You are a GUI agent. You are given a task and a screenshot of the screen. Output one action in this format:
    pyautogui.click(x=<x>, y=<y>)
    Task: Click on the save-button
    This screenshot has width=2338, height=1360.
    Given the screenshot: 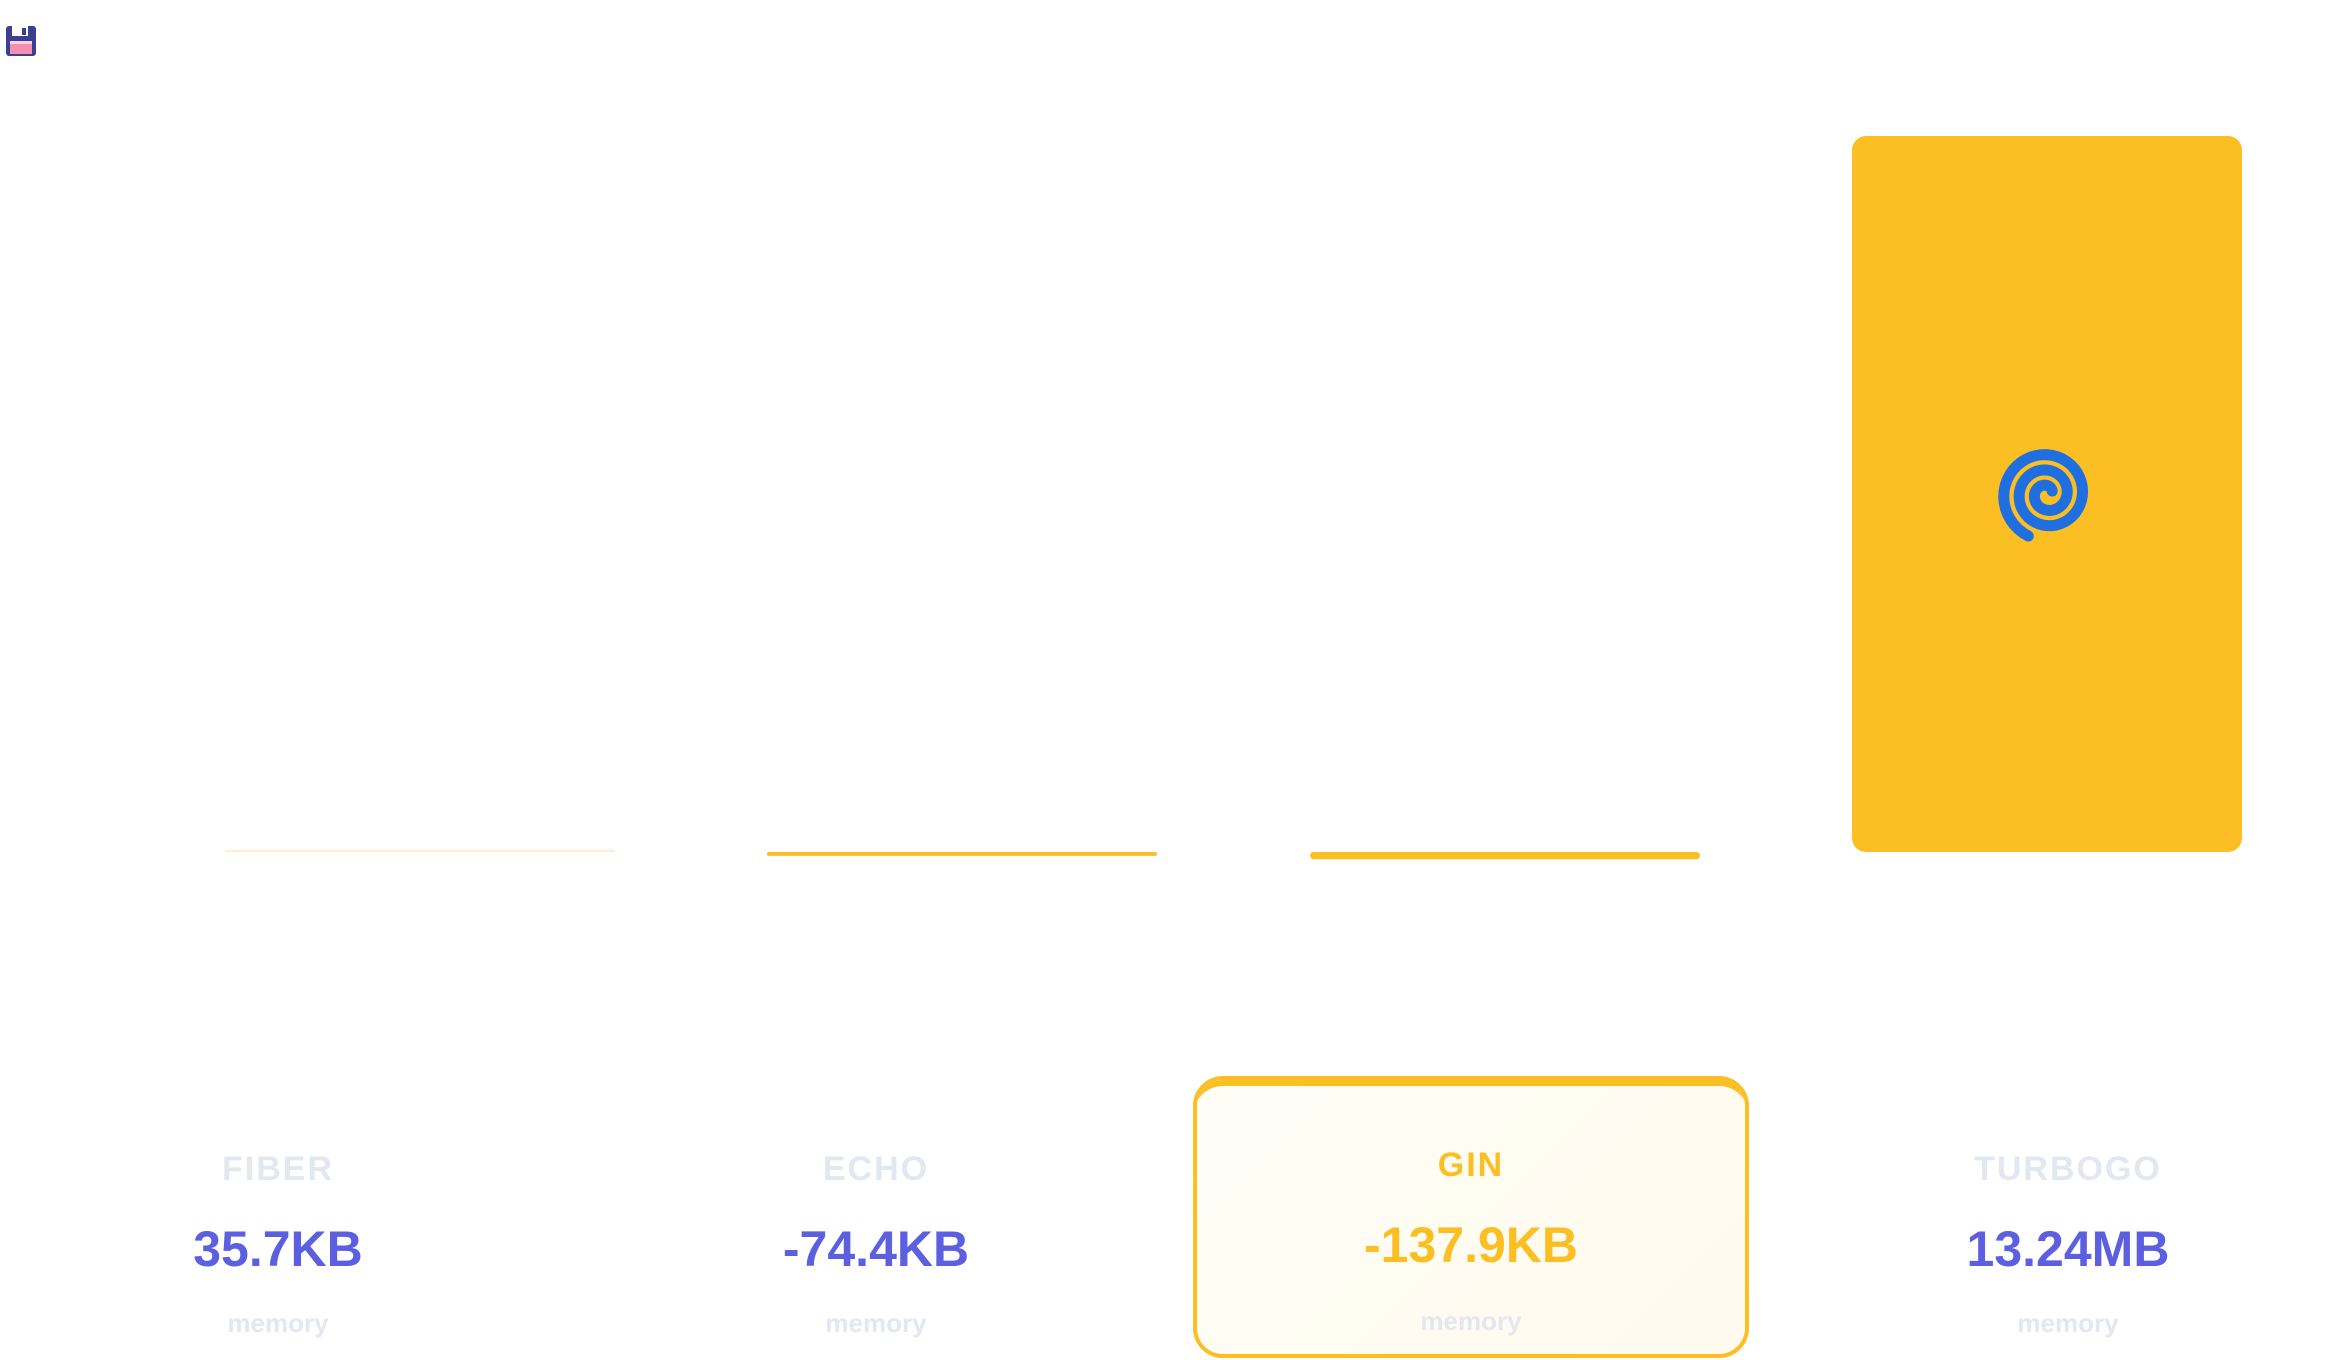 What is the action you would take?
    pyautogui.click(x=21, y=41)
    